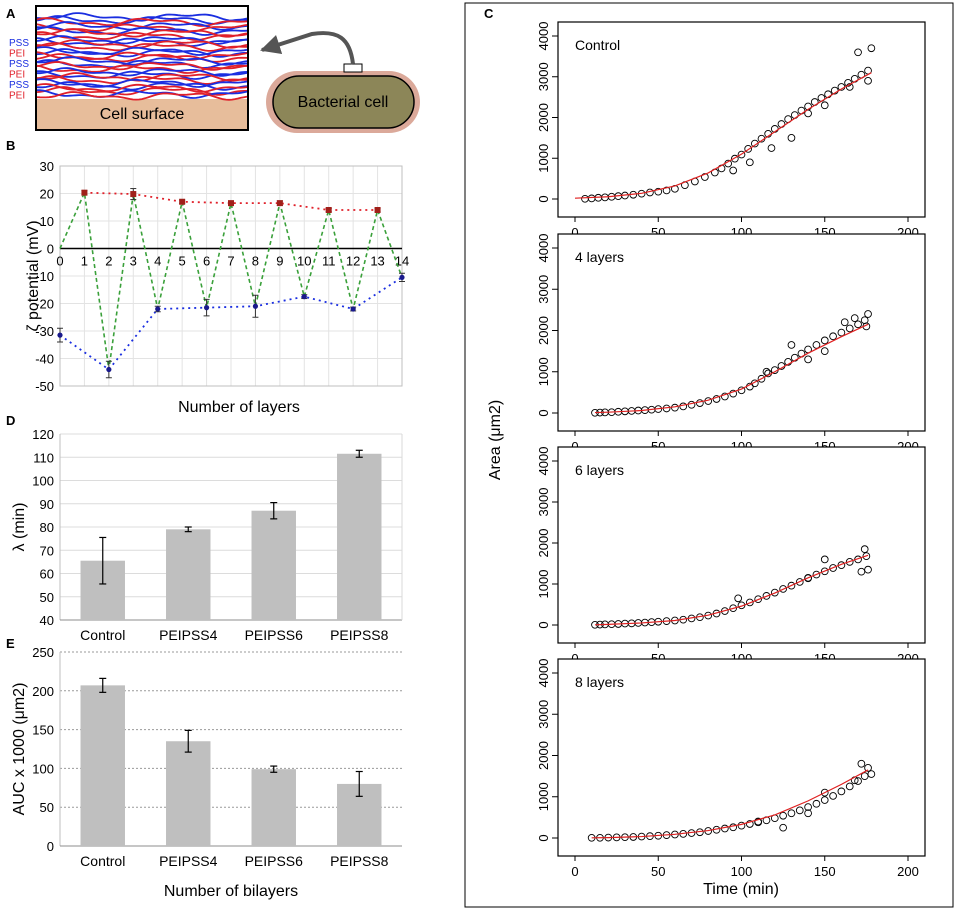 The width and height of the screenshot is (955, 910). Describe the element at coordinates (157, 261) in the screenshot. I see `x-tick-label: 4` at that location.